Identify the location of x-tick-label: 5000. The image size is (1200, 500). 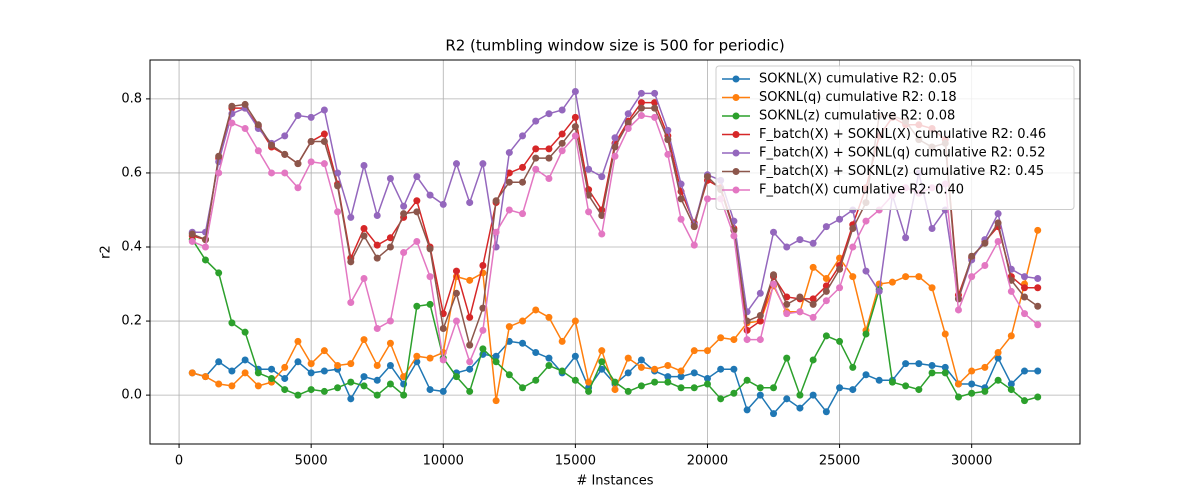
(311, 461).